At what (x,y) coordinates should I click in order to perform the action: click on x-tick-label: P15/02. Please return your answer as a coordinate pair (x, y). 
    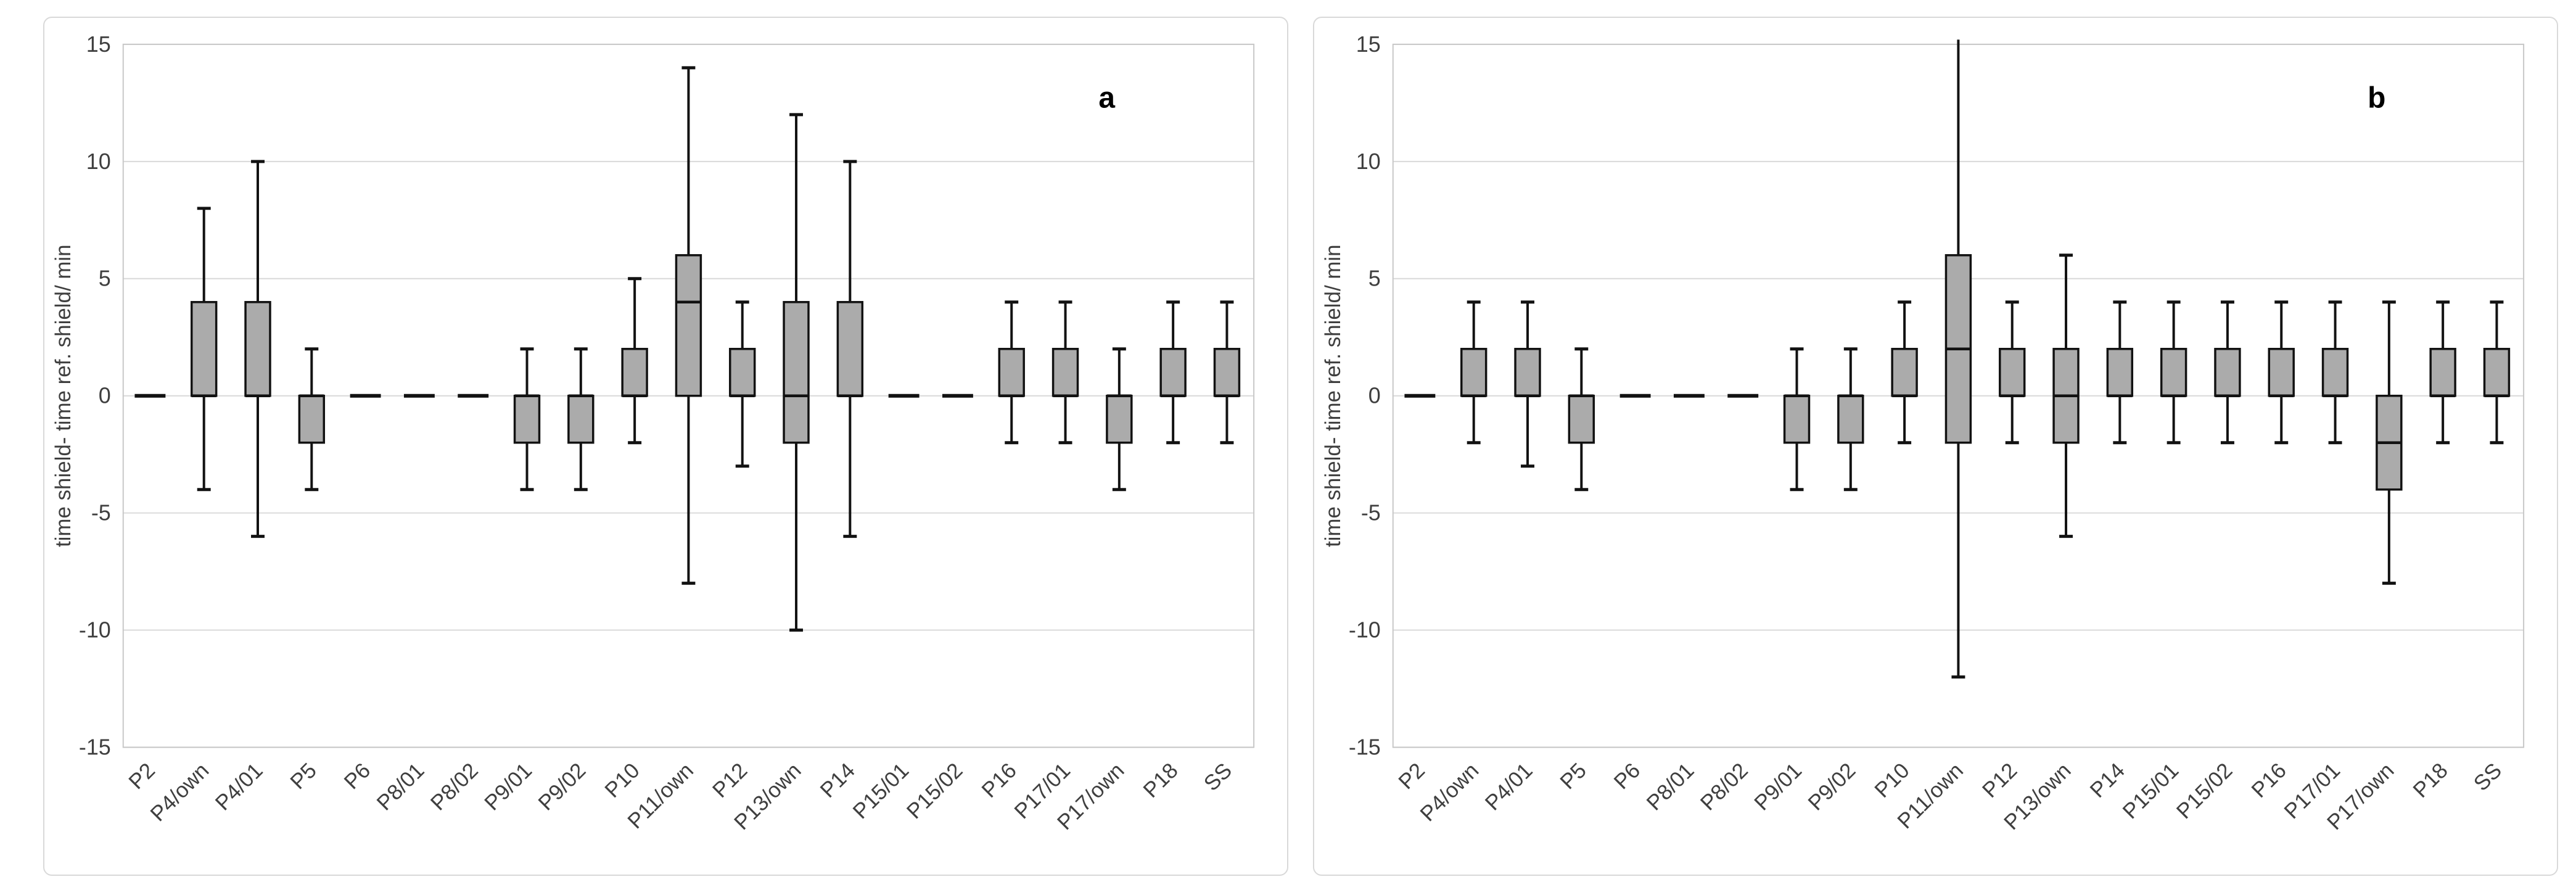
    Looking at the image, I should click on (935, 791).